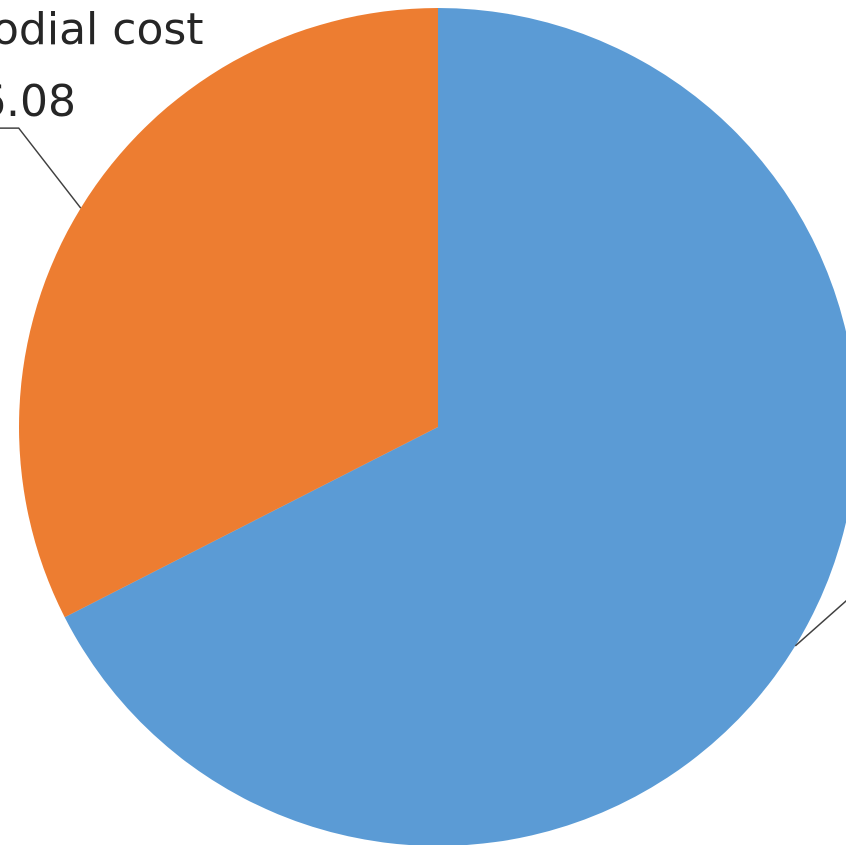 This screenshot has width=846, height=845. What do you see at coordinates (102, 29) in the screenshot?
I see `slice-label-line-1: odial cost` at bounding box center [102, 29].